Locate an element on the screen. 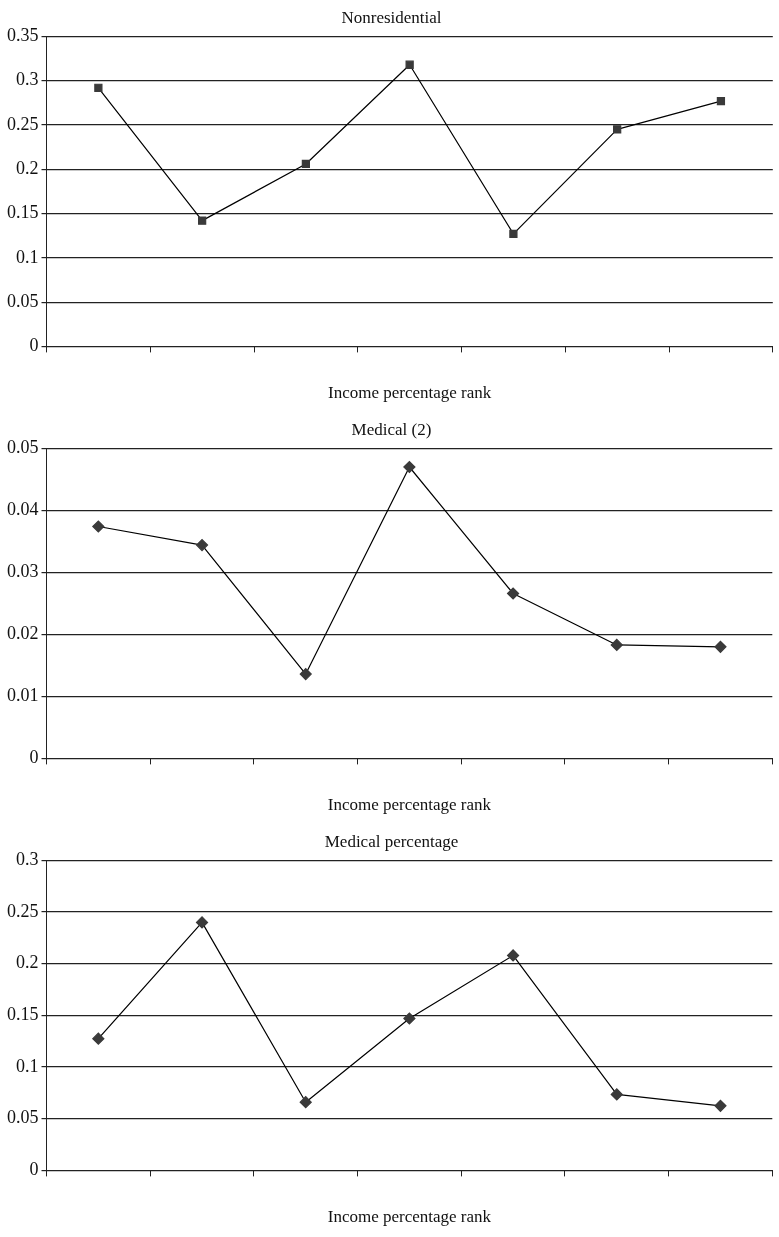 Image resolution: width=779 pixels, height=1237 pixels. y-tick-label: 0.02 is located at coordinates (23, 633).